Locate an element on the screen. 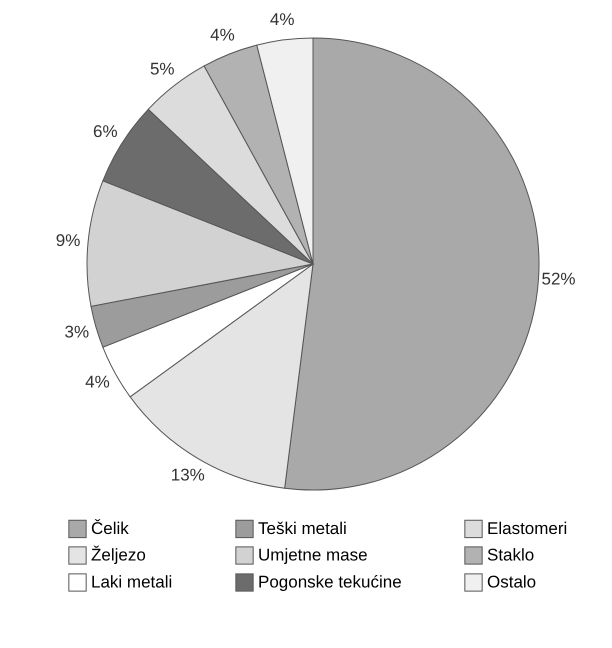  legend-label: Teški metali is located at coordinates (302, 528).